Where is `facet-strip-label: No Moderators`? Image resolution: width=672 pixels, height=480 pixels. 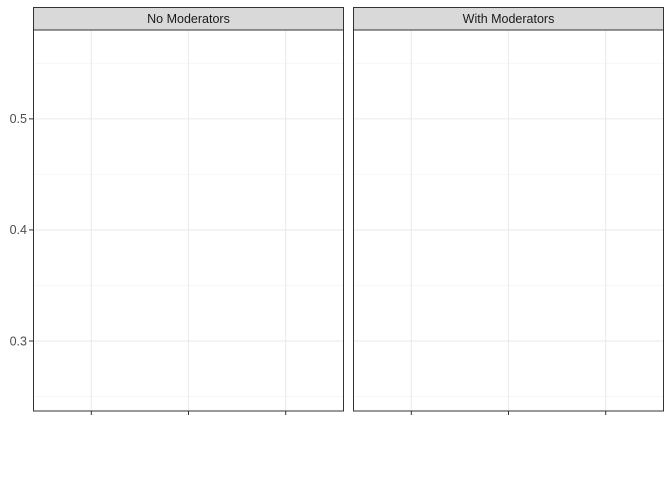 facet-strip-label: No Moderators is located at coordinates (188, 19).